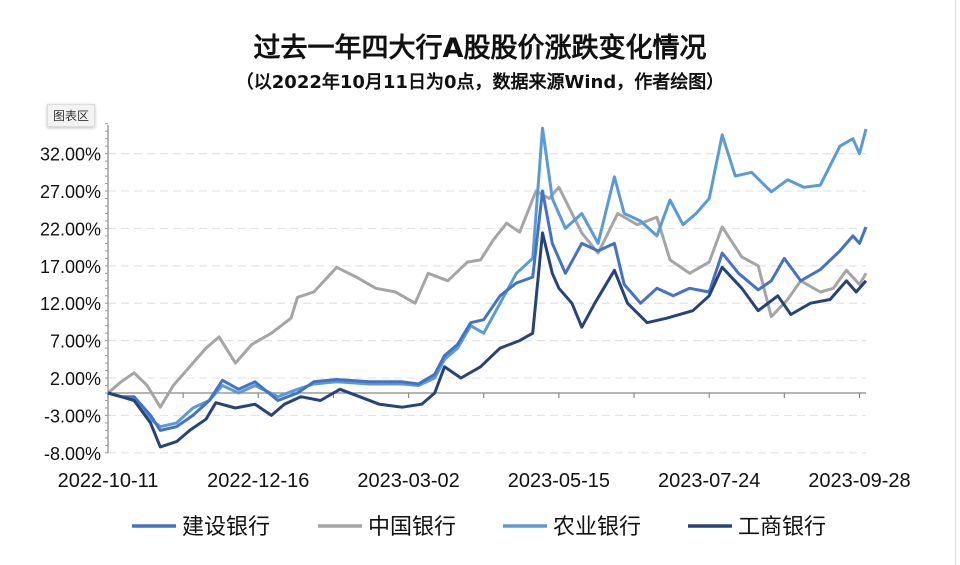  Describe the element at coordinates (70, 192) in the screenshot. I see `y-tick-label: 27.00%` at that location.